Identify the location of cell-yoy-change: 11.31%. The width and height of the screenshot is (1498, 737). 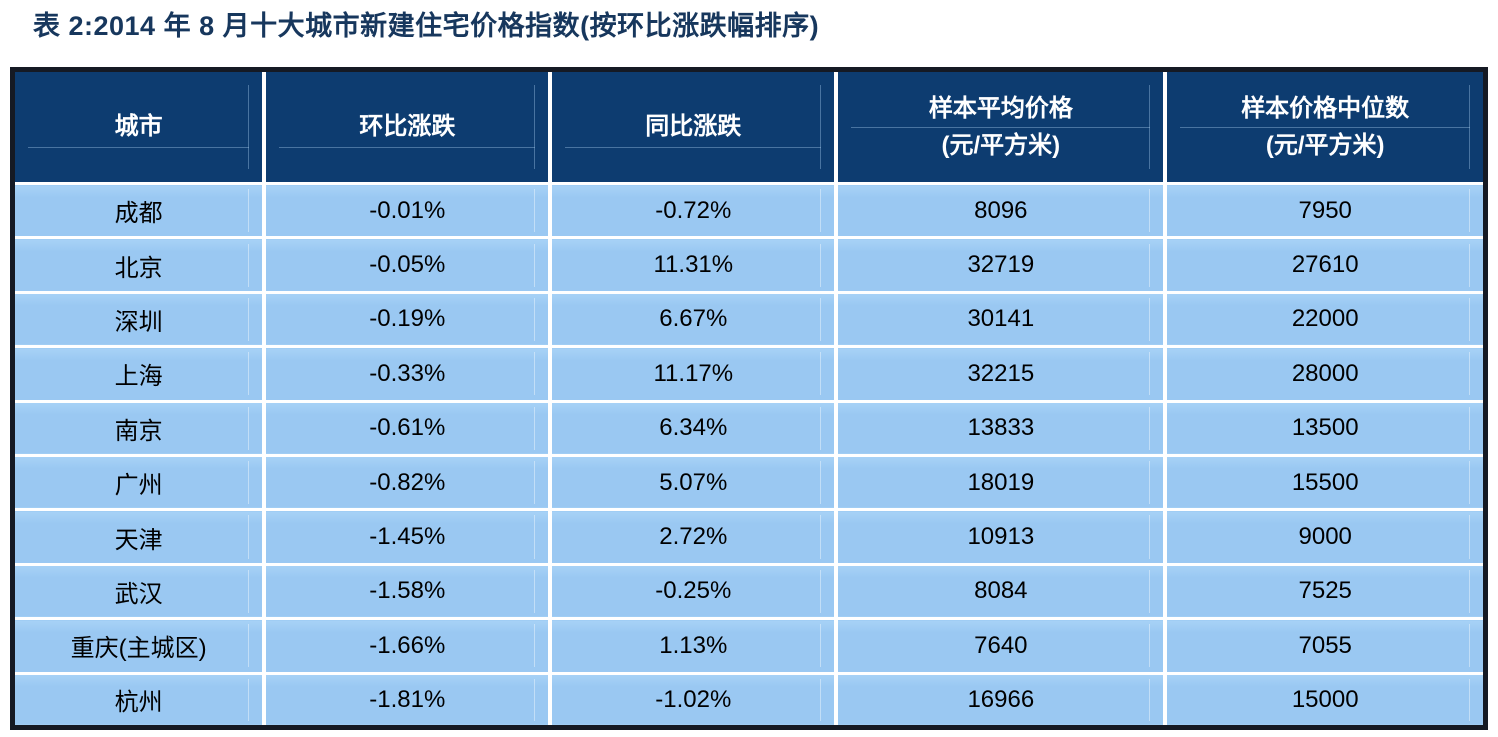
(694, 265).